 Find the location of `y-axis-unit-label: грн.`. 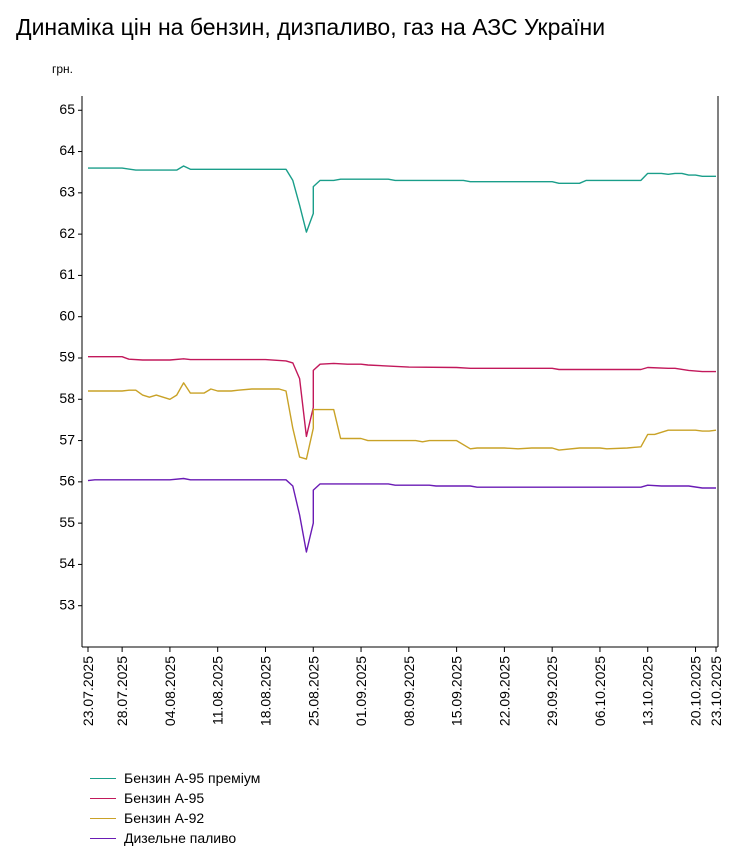

y-axis-unit-label: грн. is located at coordinates (63, 69).